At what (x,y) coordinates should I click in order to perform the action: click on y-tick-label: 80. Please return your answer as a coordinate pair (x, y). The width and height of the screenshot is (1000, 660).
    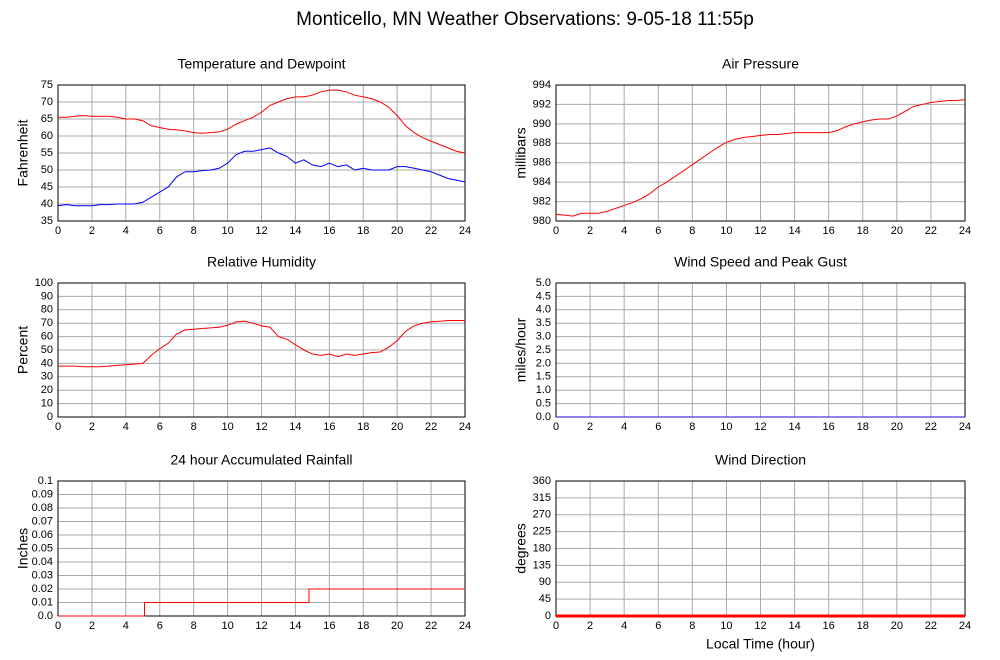
    Looking at the image, I should click on (47, 310).